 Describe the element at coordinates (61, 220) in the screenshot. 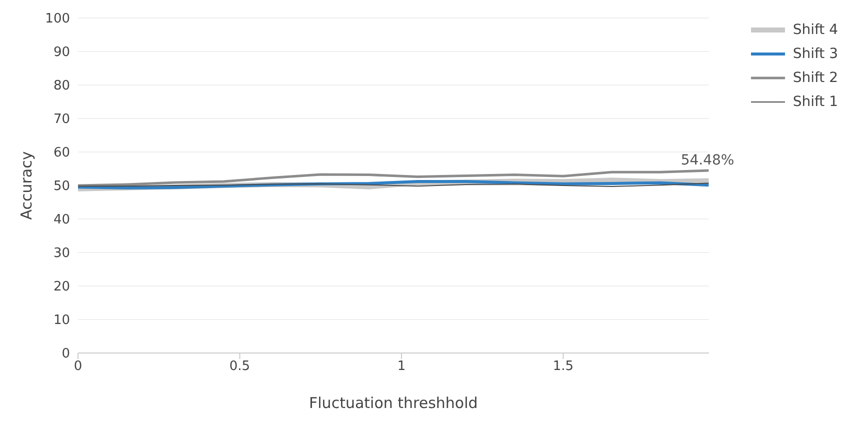

I see `y-tick-label: 40` at that location.